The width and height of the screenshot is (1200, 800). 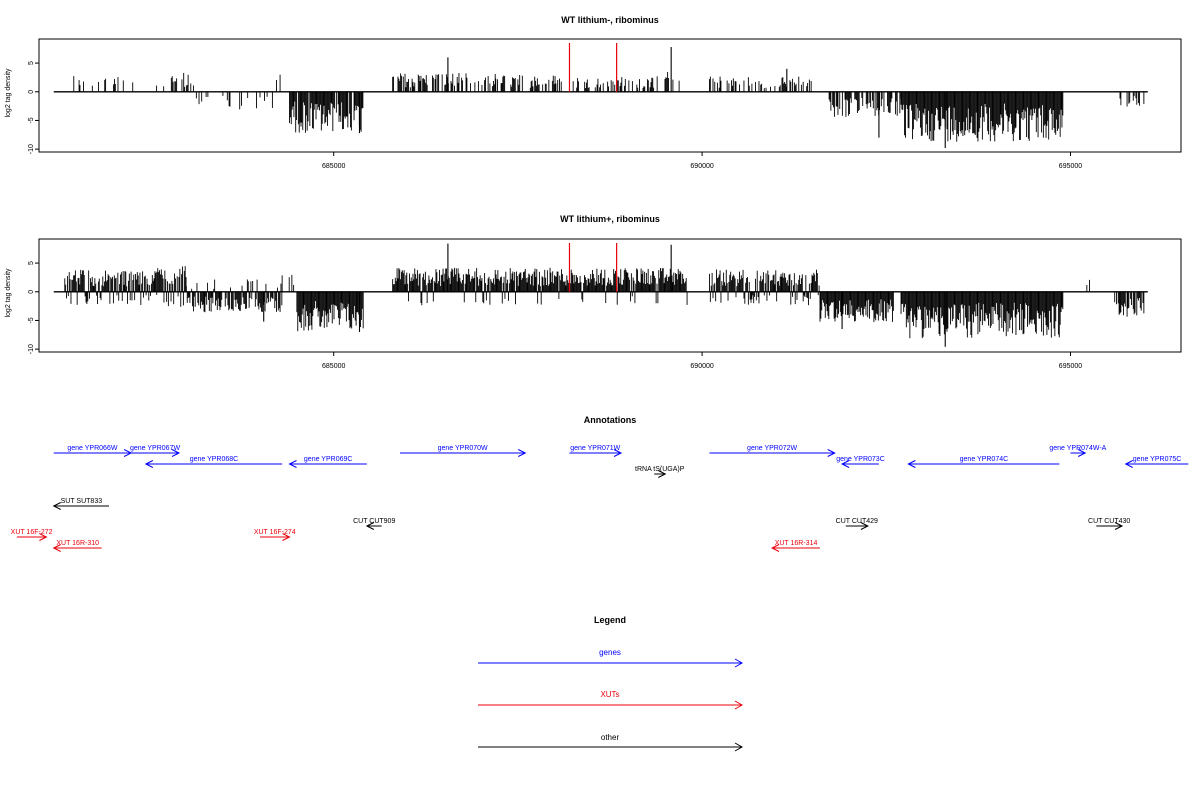 I want to click on panel-2-xtick-685000: 685000, so click(x=333, y=361).